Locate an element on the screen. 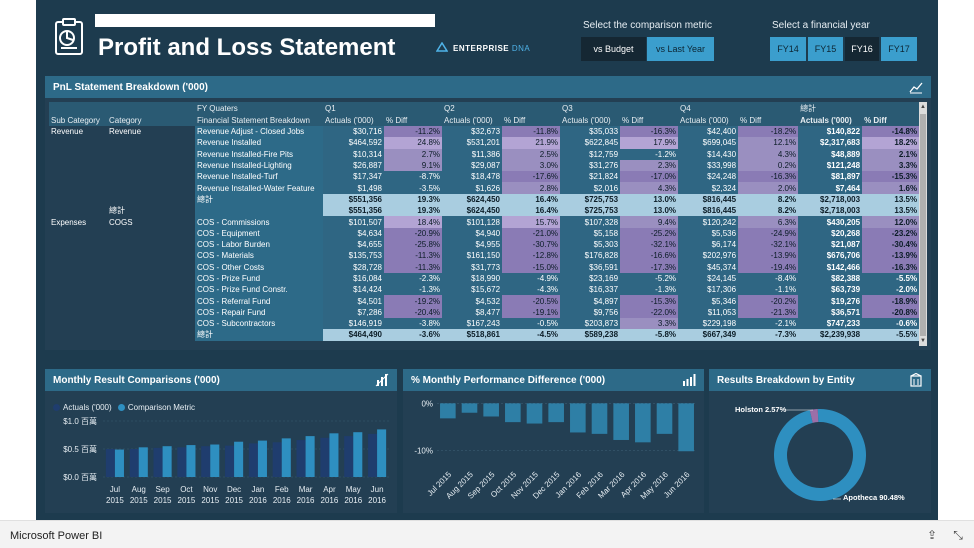 The width and height of the screenshot is (974, 548). page-title: Profit and Loss Statement is located at coordinates (247, 47).